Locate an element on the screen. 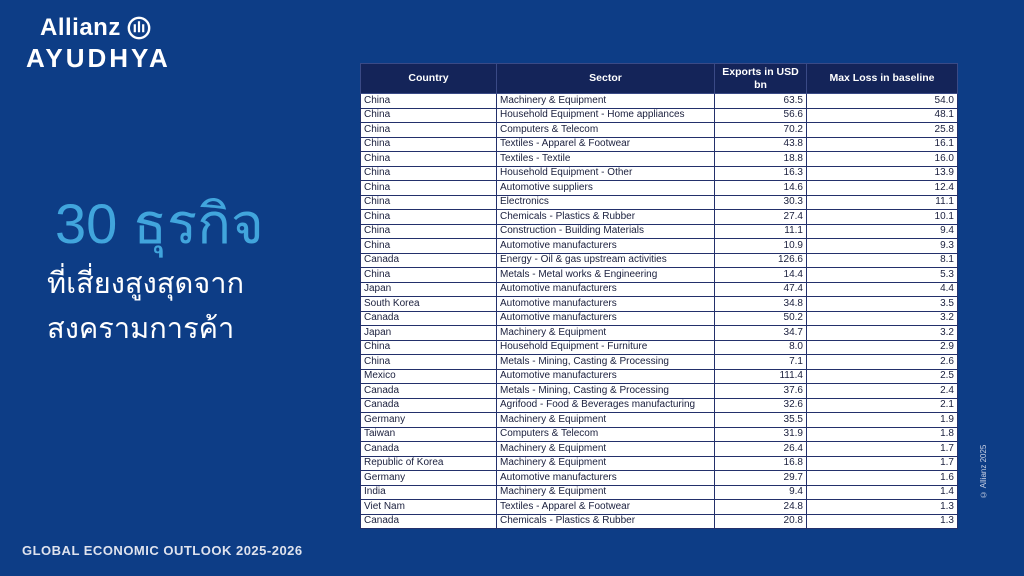  cell-sector: Electronics is located at coordinates (605, 202).